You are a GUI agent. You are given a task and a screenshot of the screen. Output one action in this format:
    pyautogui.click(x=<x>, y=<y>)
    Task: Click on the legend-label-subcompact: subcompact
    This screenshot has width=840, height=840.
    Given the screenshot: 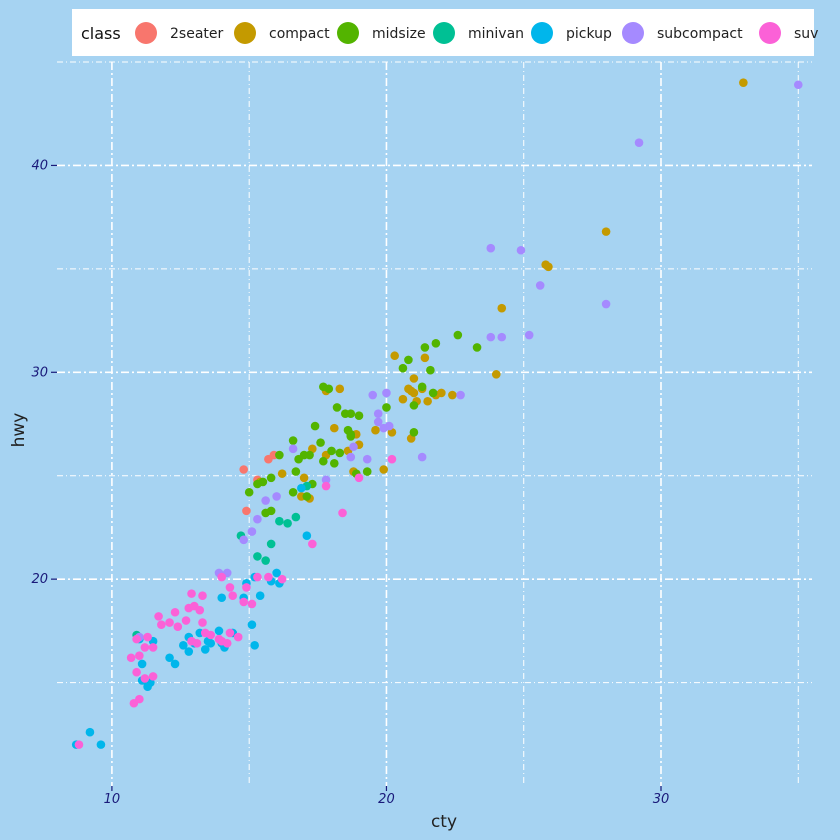 What is the action you would take?
    pyautogui.click(x=700, y=34)
    